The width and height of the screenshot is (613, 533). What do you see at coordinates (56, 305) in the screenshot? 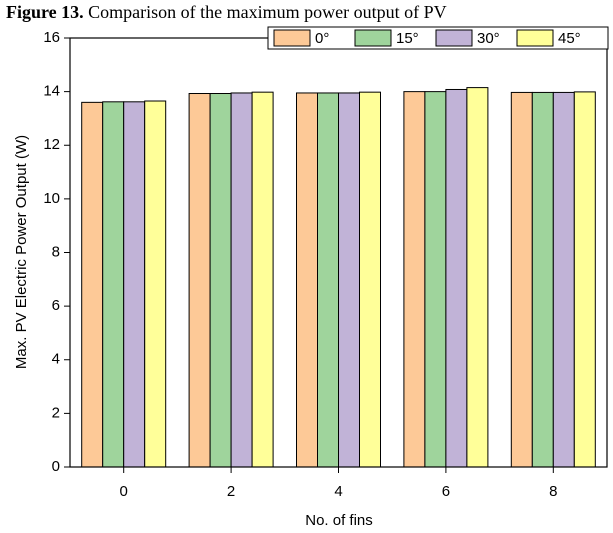
I see `y-tick-label: 6` at bounding box center [56, 305].